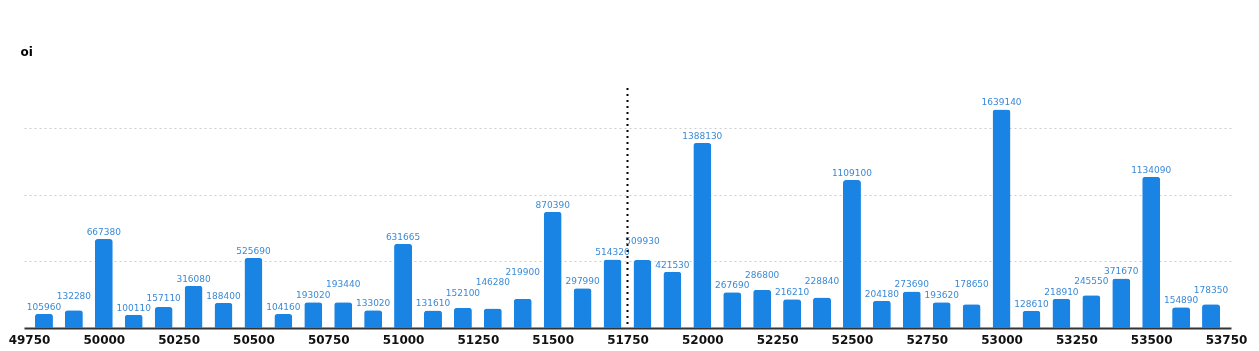  I want to click on data-label: 216210, so click(792, 292).